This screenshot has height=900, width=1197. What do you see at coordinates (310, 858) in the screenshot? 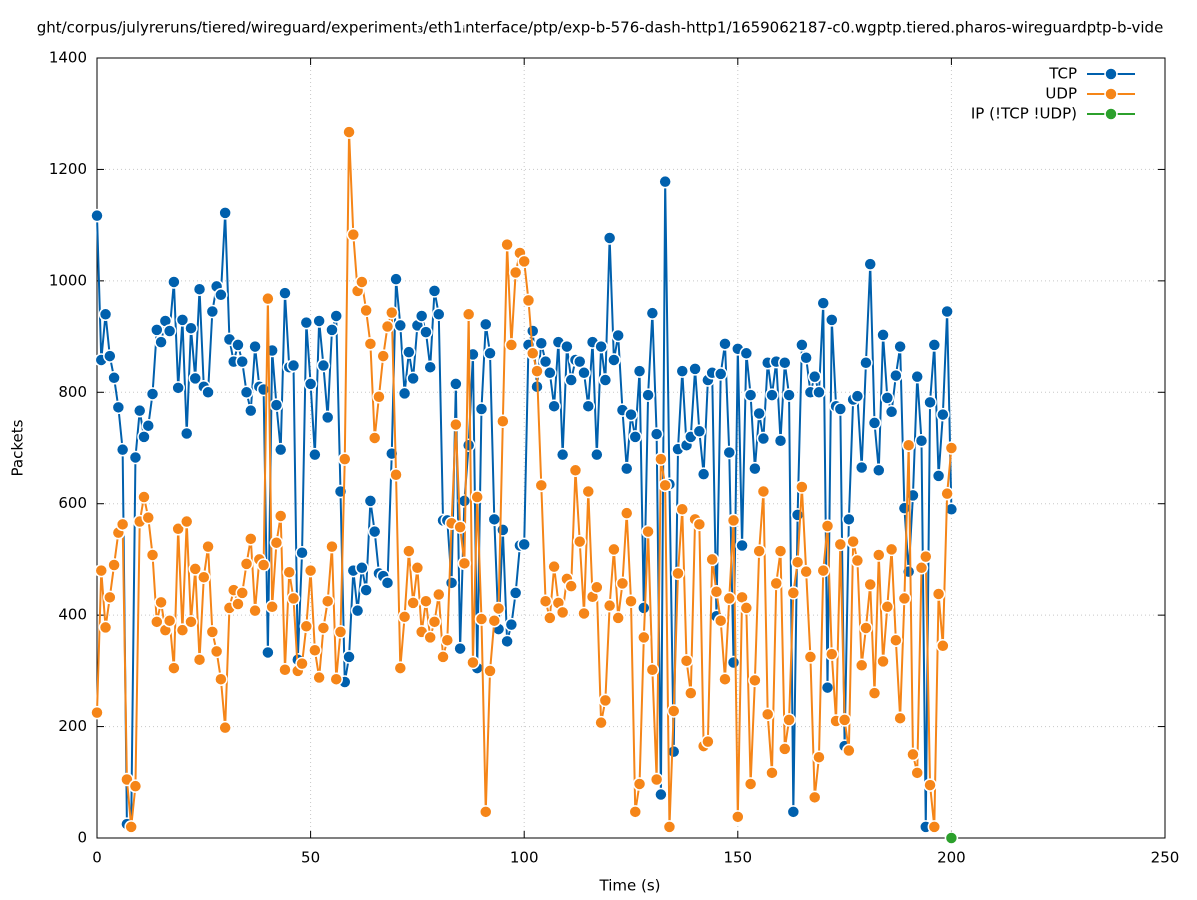
I see `x-tick-label: 50` at bounding box center [310, 858].